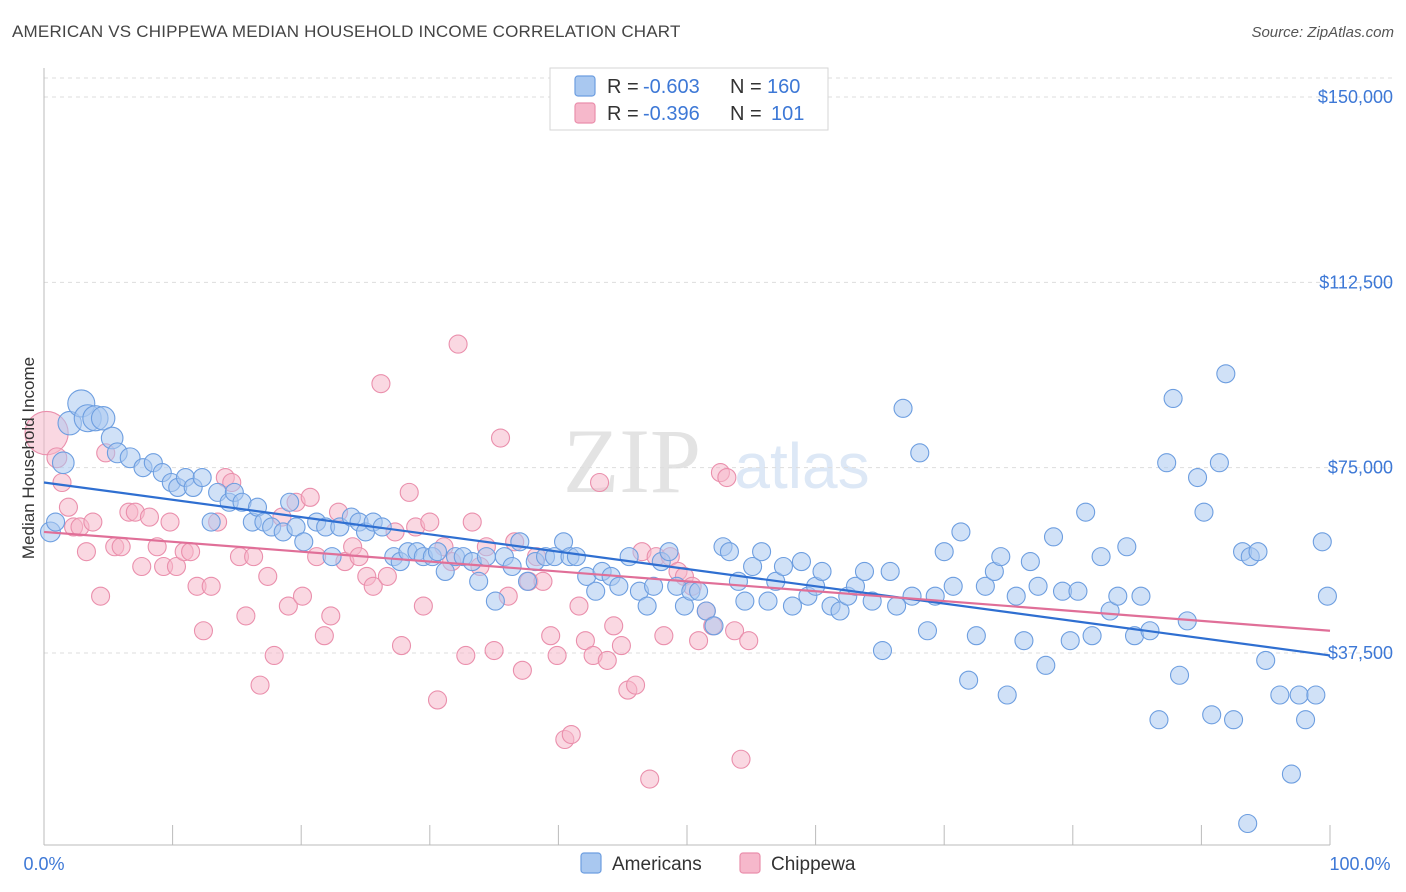  I want to click on legend-r-value-americans: -0.603, so click(671, 87).